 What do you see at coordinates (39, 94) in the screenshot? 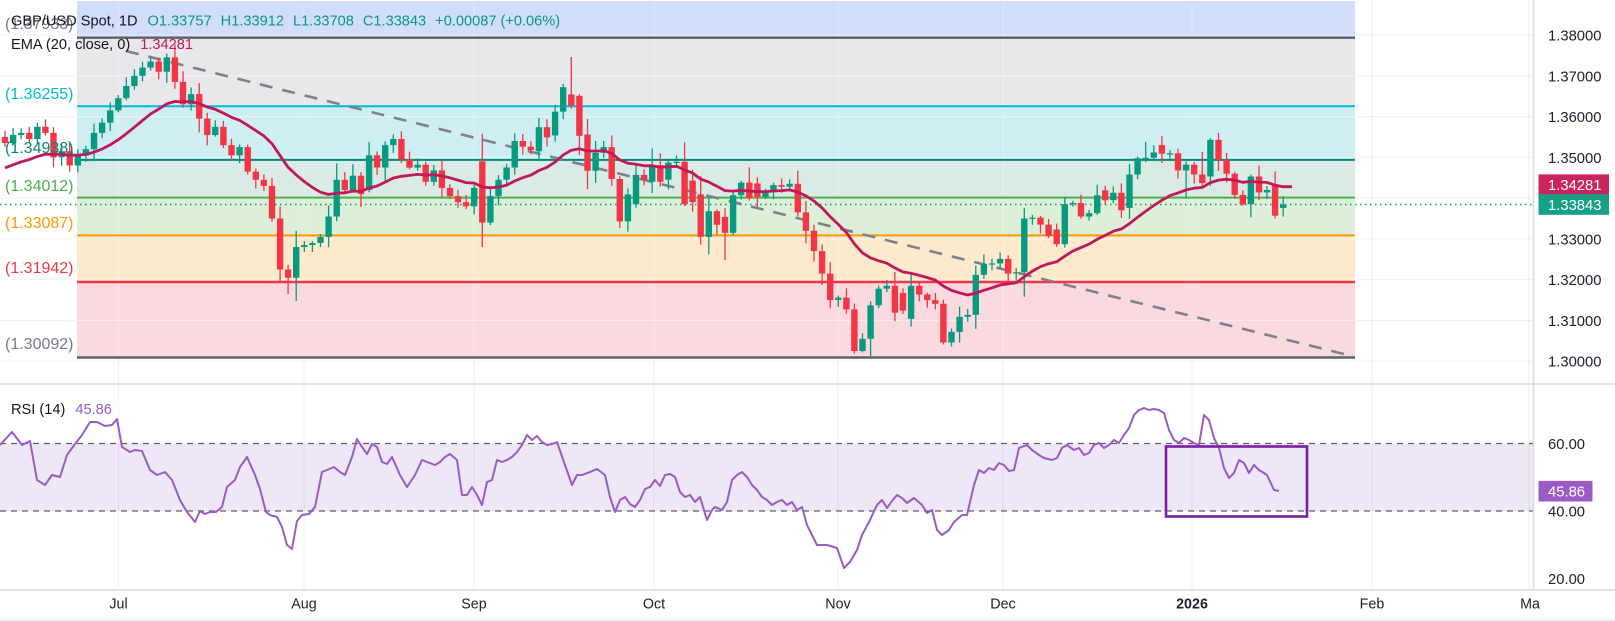
I see `svg-text: (1.36255)` at bounding box center [39, 94].